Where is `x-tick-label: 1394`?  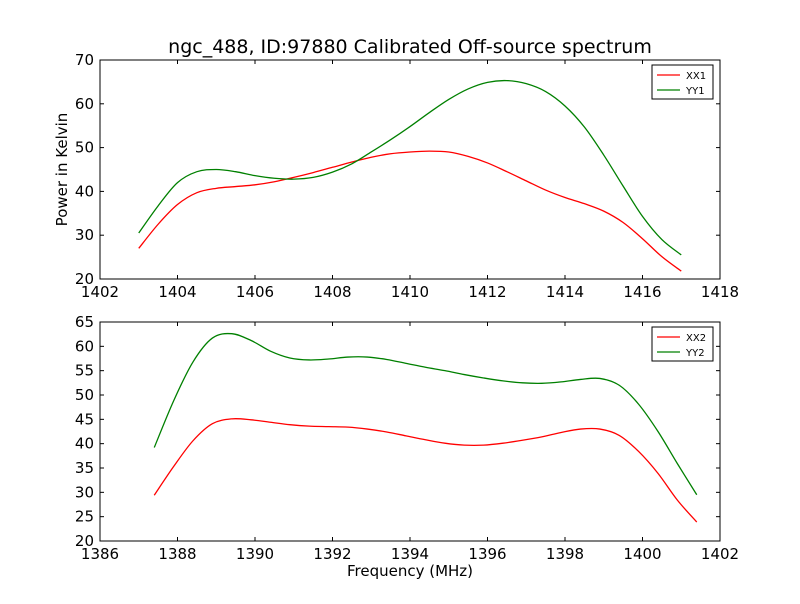 x-tick-label: 1394 is located at coordinates (410, 554).